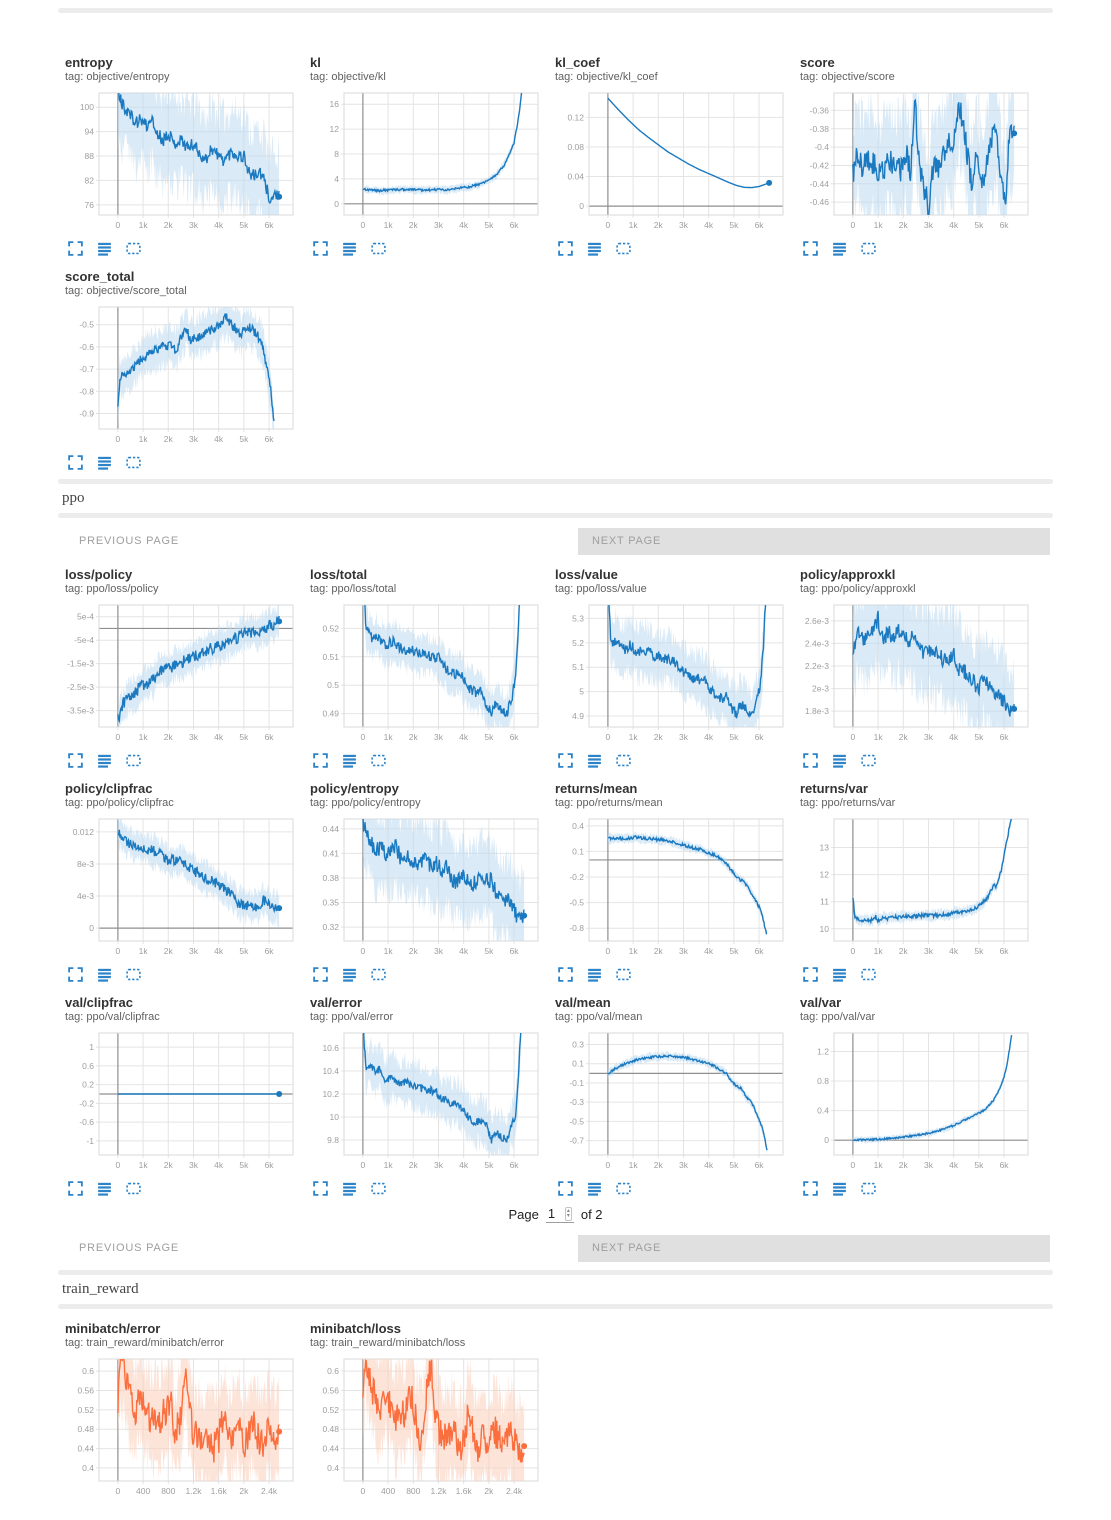  I want to click on svg-text: 0, so click(853, 737).